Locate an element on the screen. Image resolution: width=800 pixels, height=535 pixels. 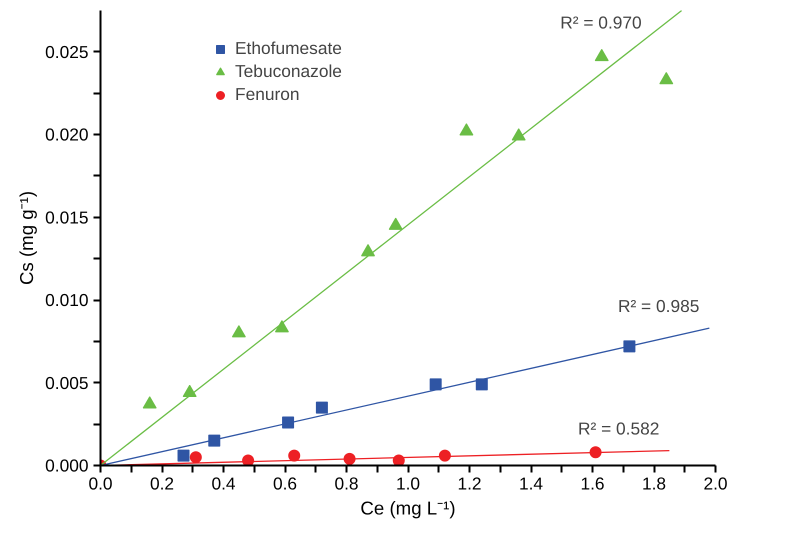
y-tick-label: 0.000 is located at coordinates (67, 466).